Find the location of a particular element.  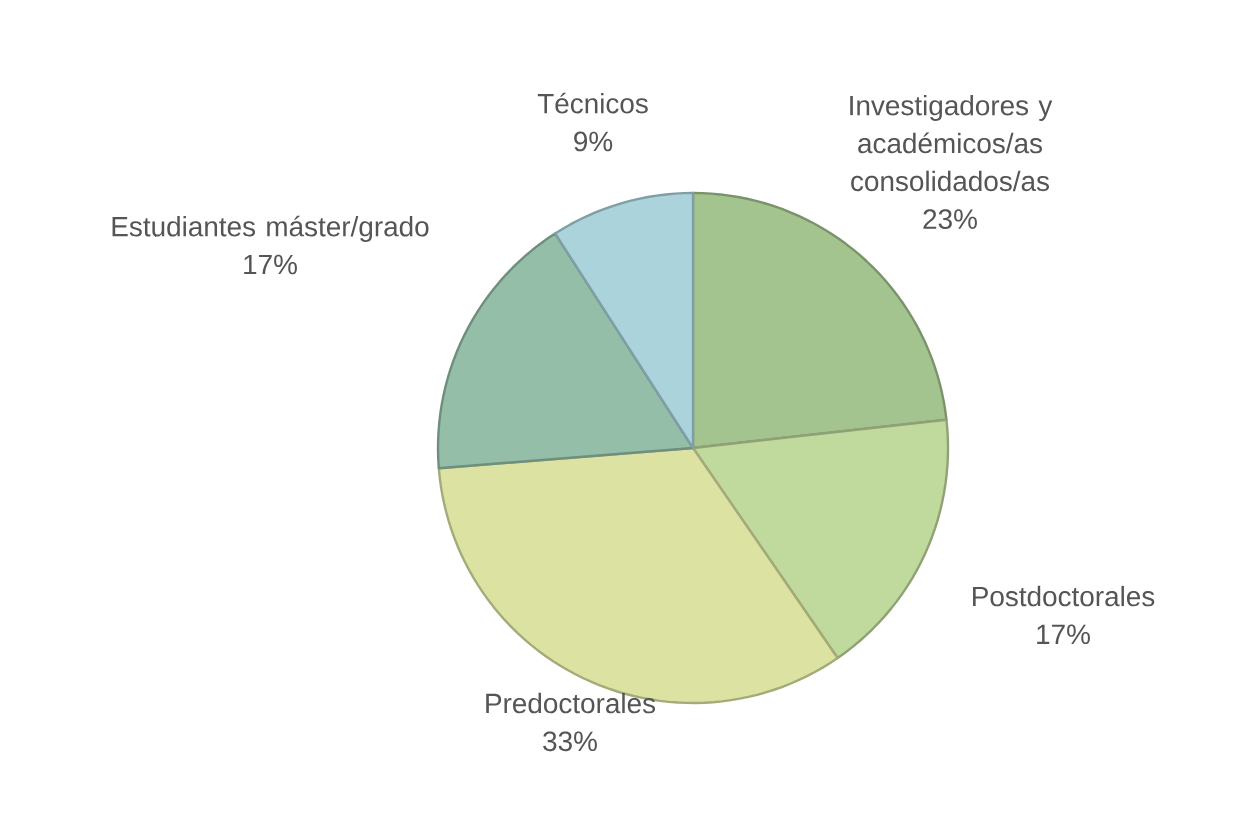

slice-label: Técnicos is located at coordinates (592, 103).